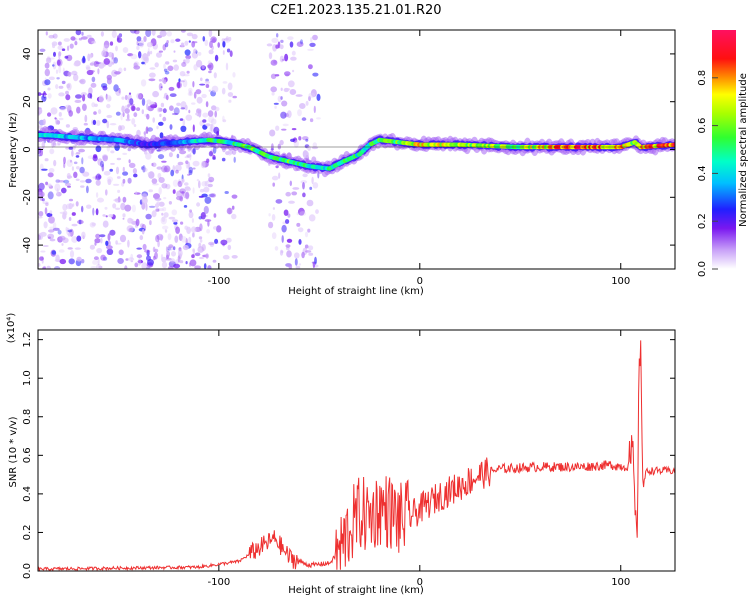 The image size is (750, 600). I want to click on y-tick-label: -20, so click(27, 197).